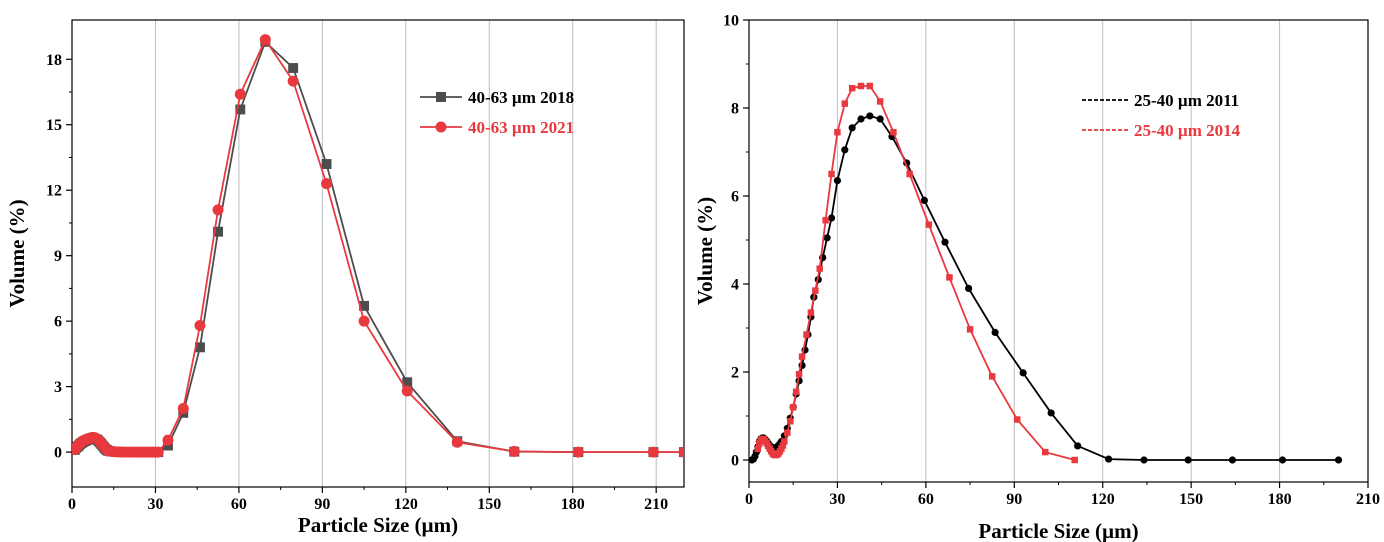 The width and height of the screenshot is (1384, 542). What do you see at coordinates (497, 112) in the screenshot?
I see `legend: 40-63 µm 2018 40-63 µm 2021` at bounding box center [497, 112].